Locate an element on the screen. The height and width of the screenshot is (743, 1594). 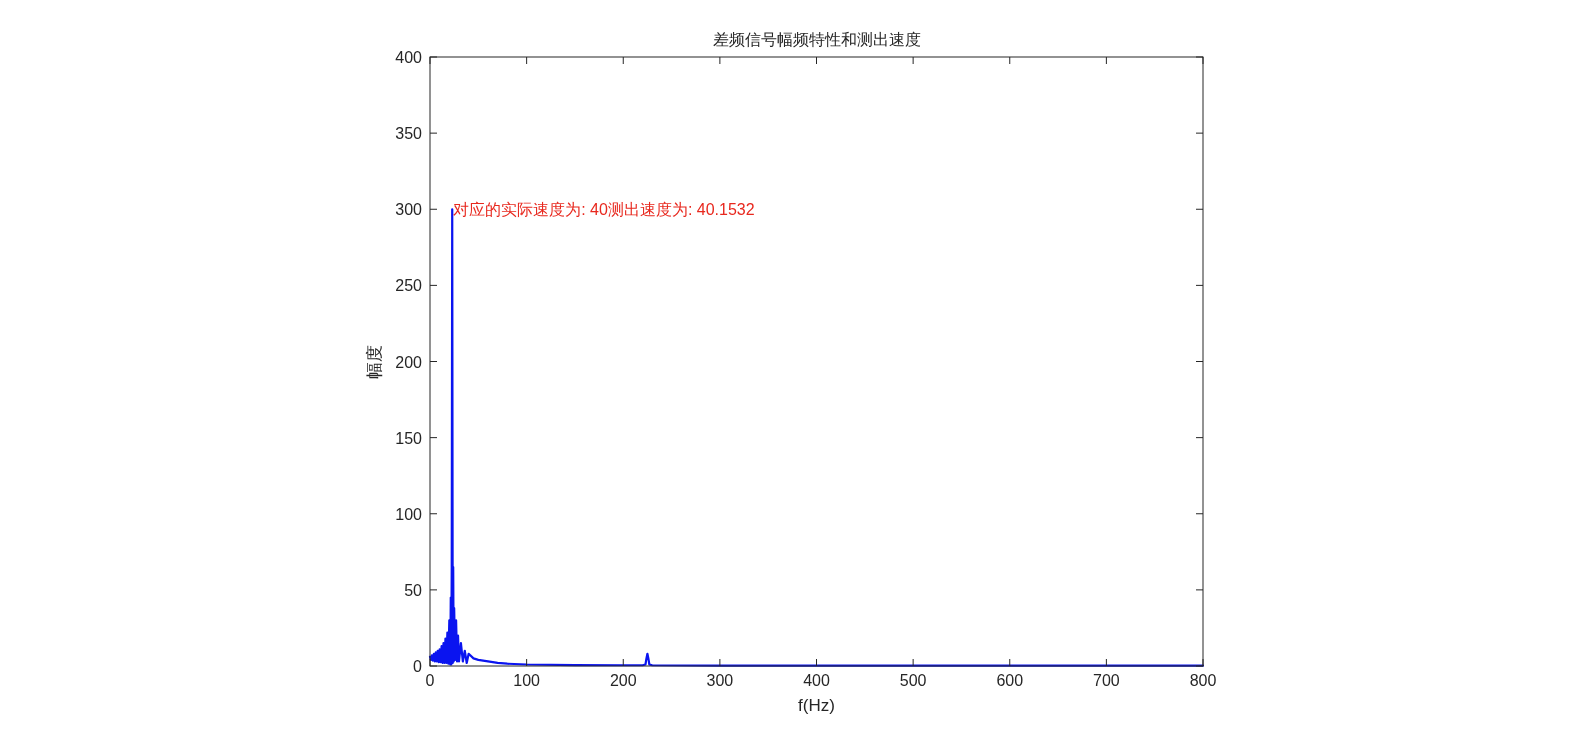
x-tick-label: 200 is located at coordinates (623, 680).